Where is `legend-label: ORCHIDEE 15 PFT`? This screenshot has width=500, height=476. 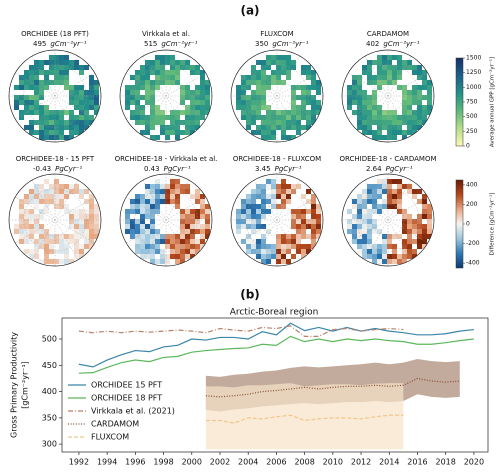
legend-label: ORCHIDEE 15 PFT is located at coordinates (126, 385).